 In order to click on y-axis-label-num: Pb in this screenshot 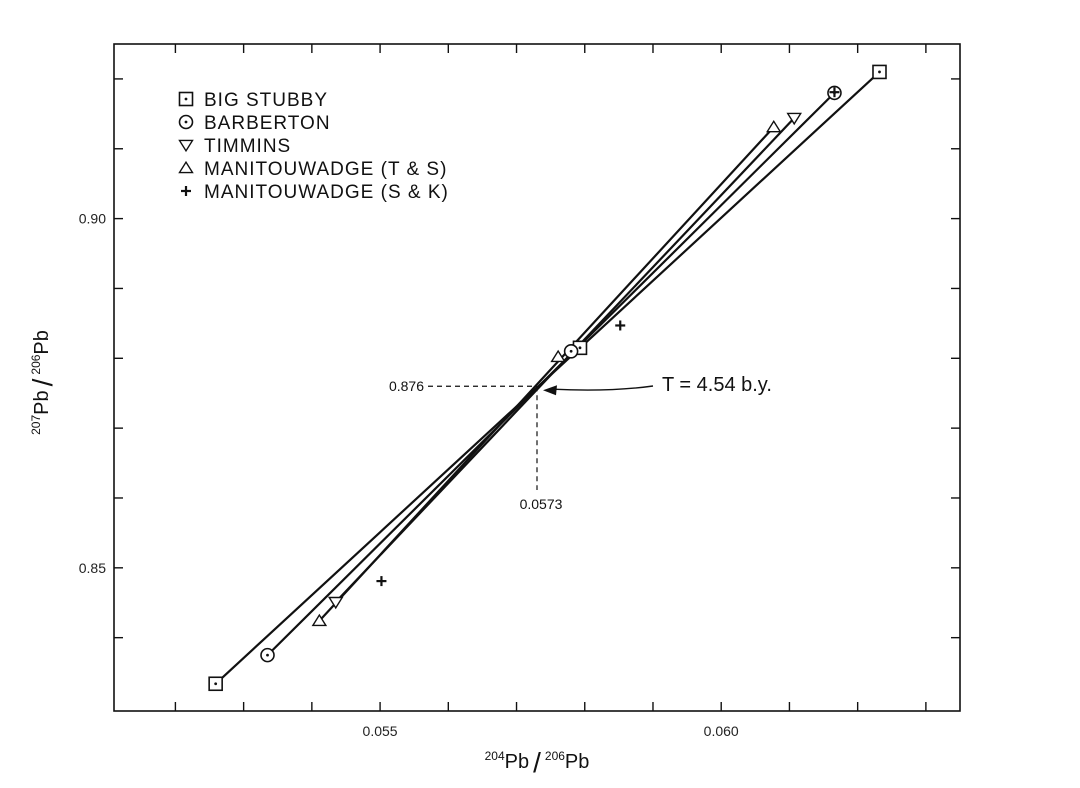, I will do `click(42, 402)`.